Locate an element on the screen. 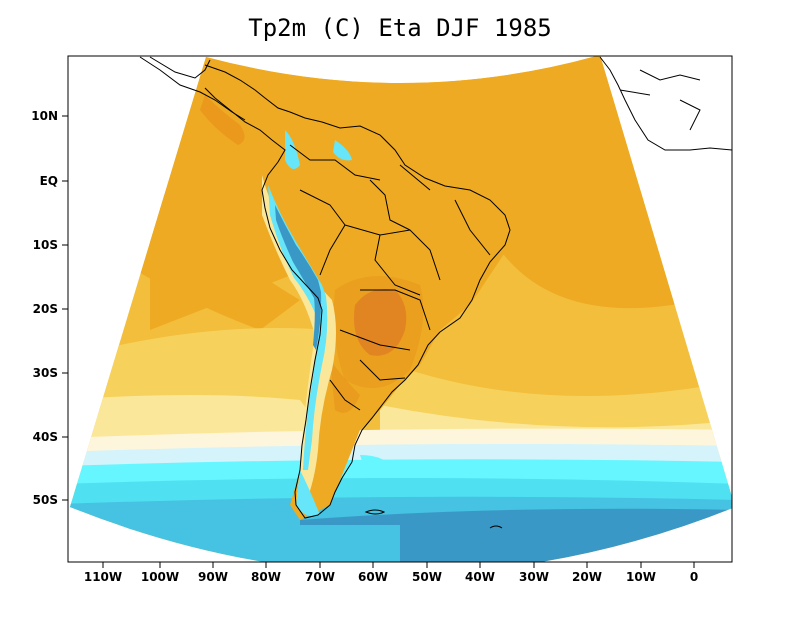 Image resolution: width=800 pixels, height=618 pixels. colombia-cyan is located at coordinates (292, 149).